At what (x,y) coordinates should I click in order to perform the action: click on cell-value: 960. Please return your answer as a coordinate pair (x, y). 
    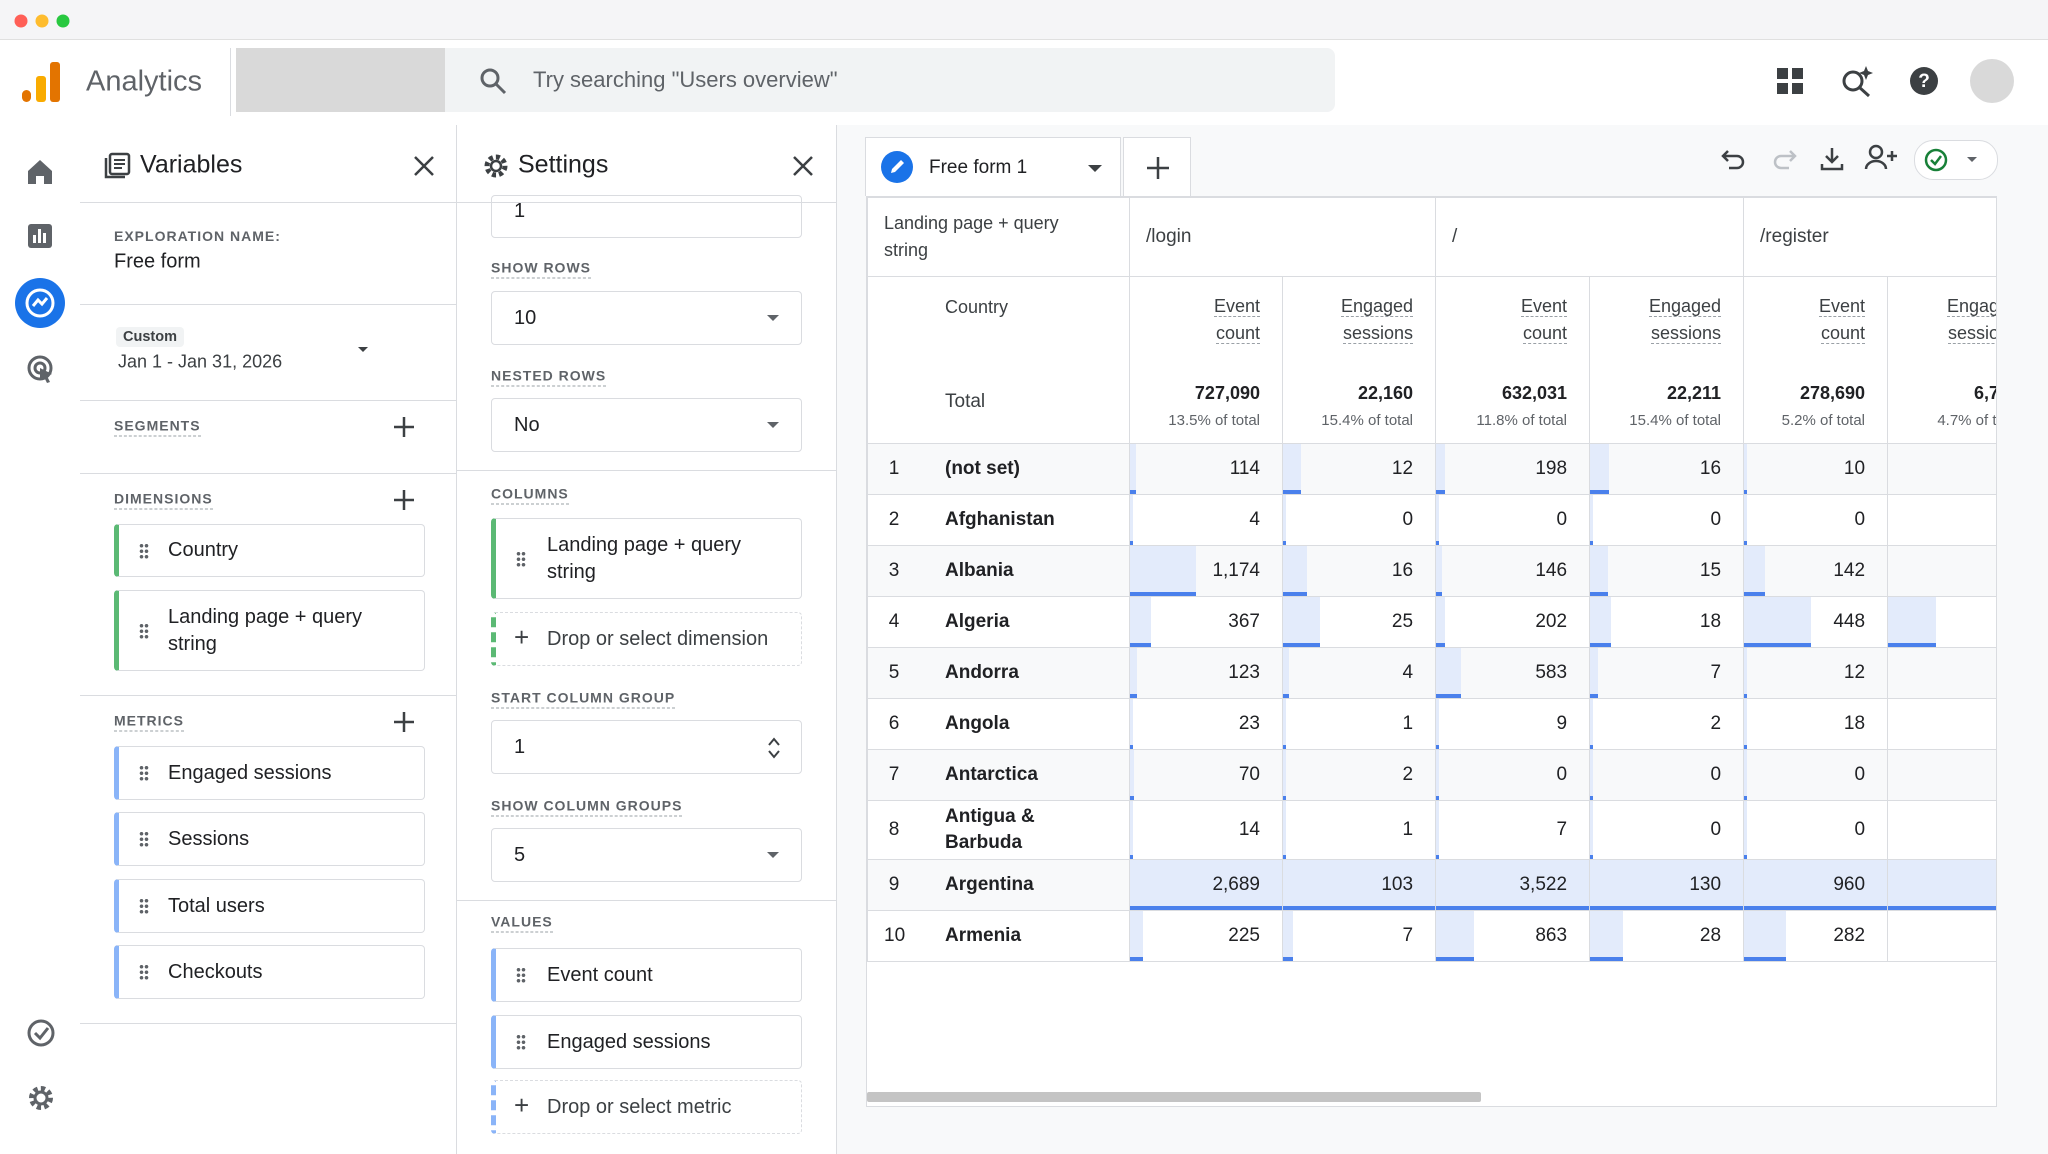
    Looking at the image, I should click on (1849, 884).